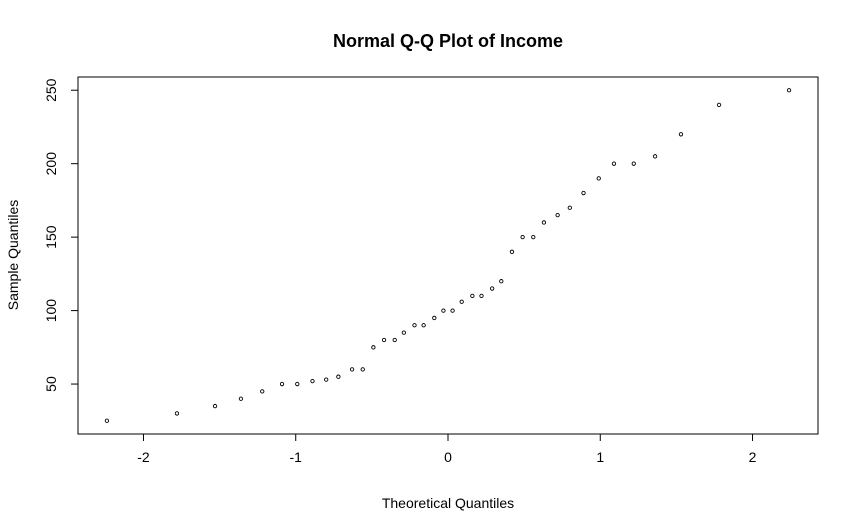 The height and width of the screenshot is (532, 858). Describe the element at coordinates (143, 457) in the screenshot. I see `x-tick-label: -2` at that location.